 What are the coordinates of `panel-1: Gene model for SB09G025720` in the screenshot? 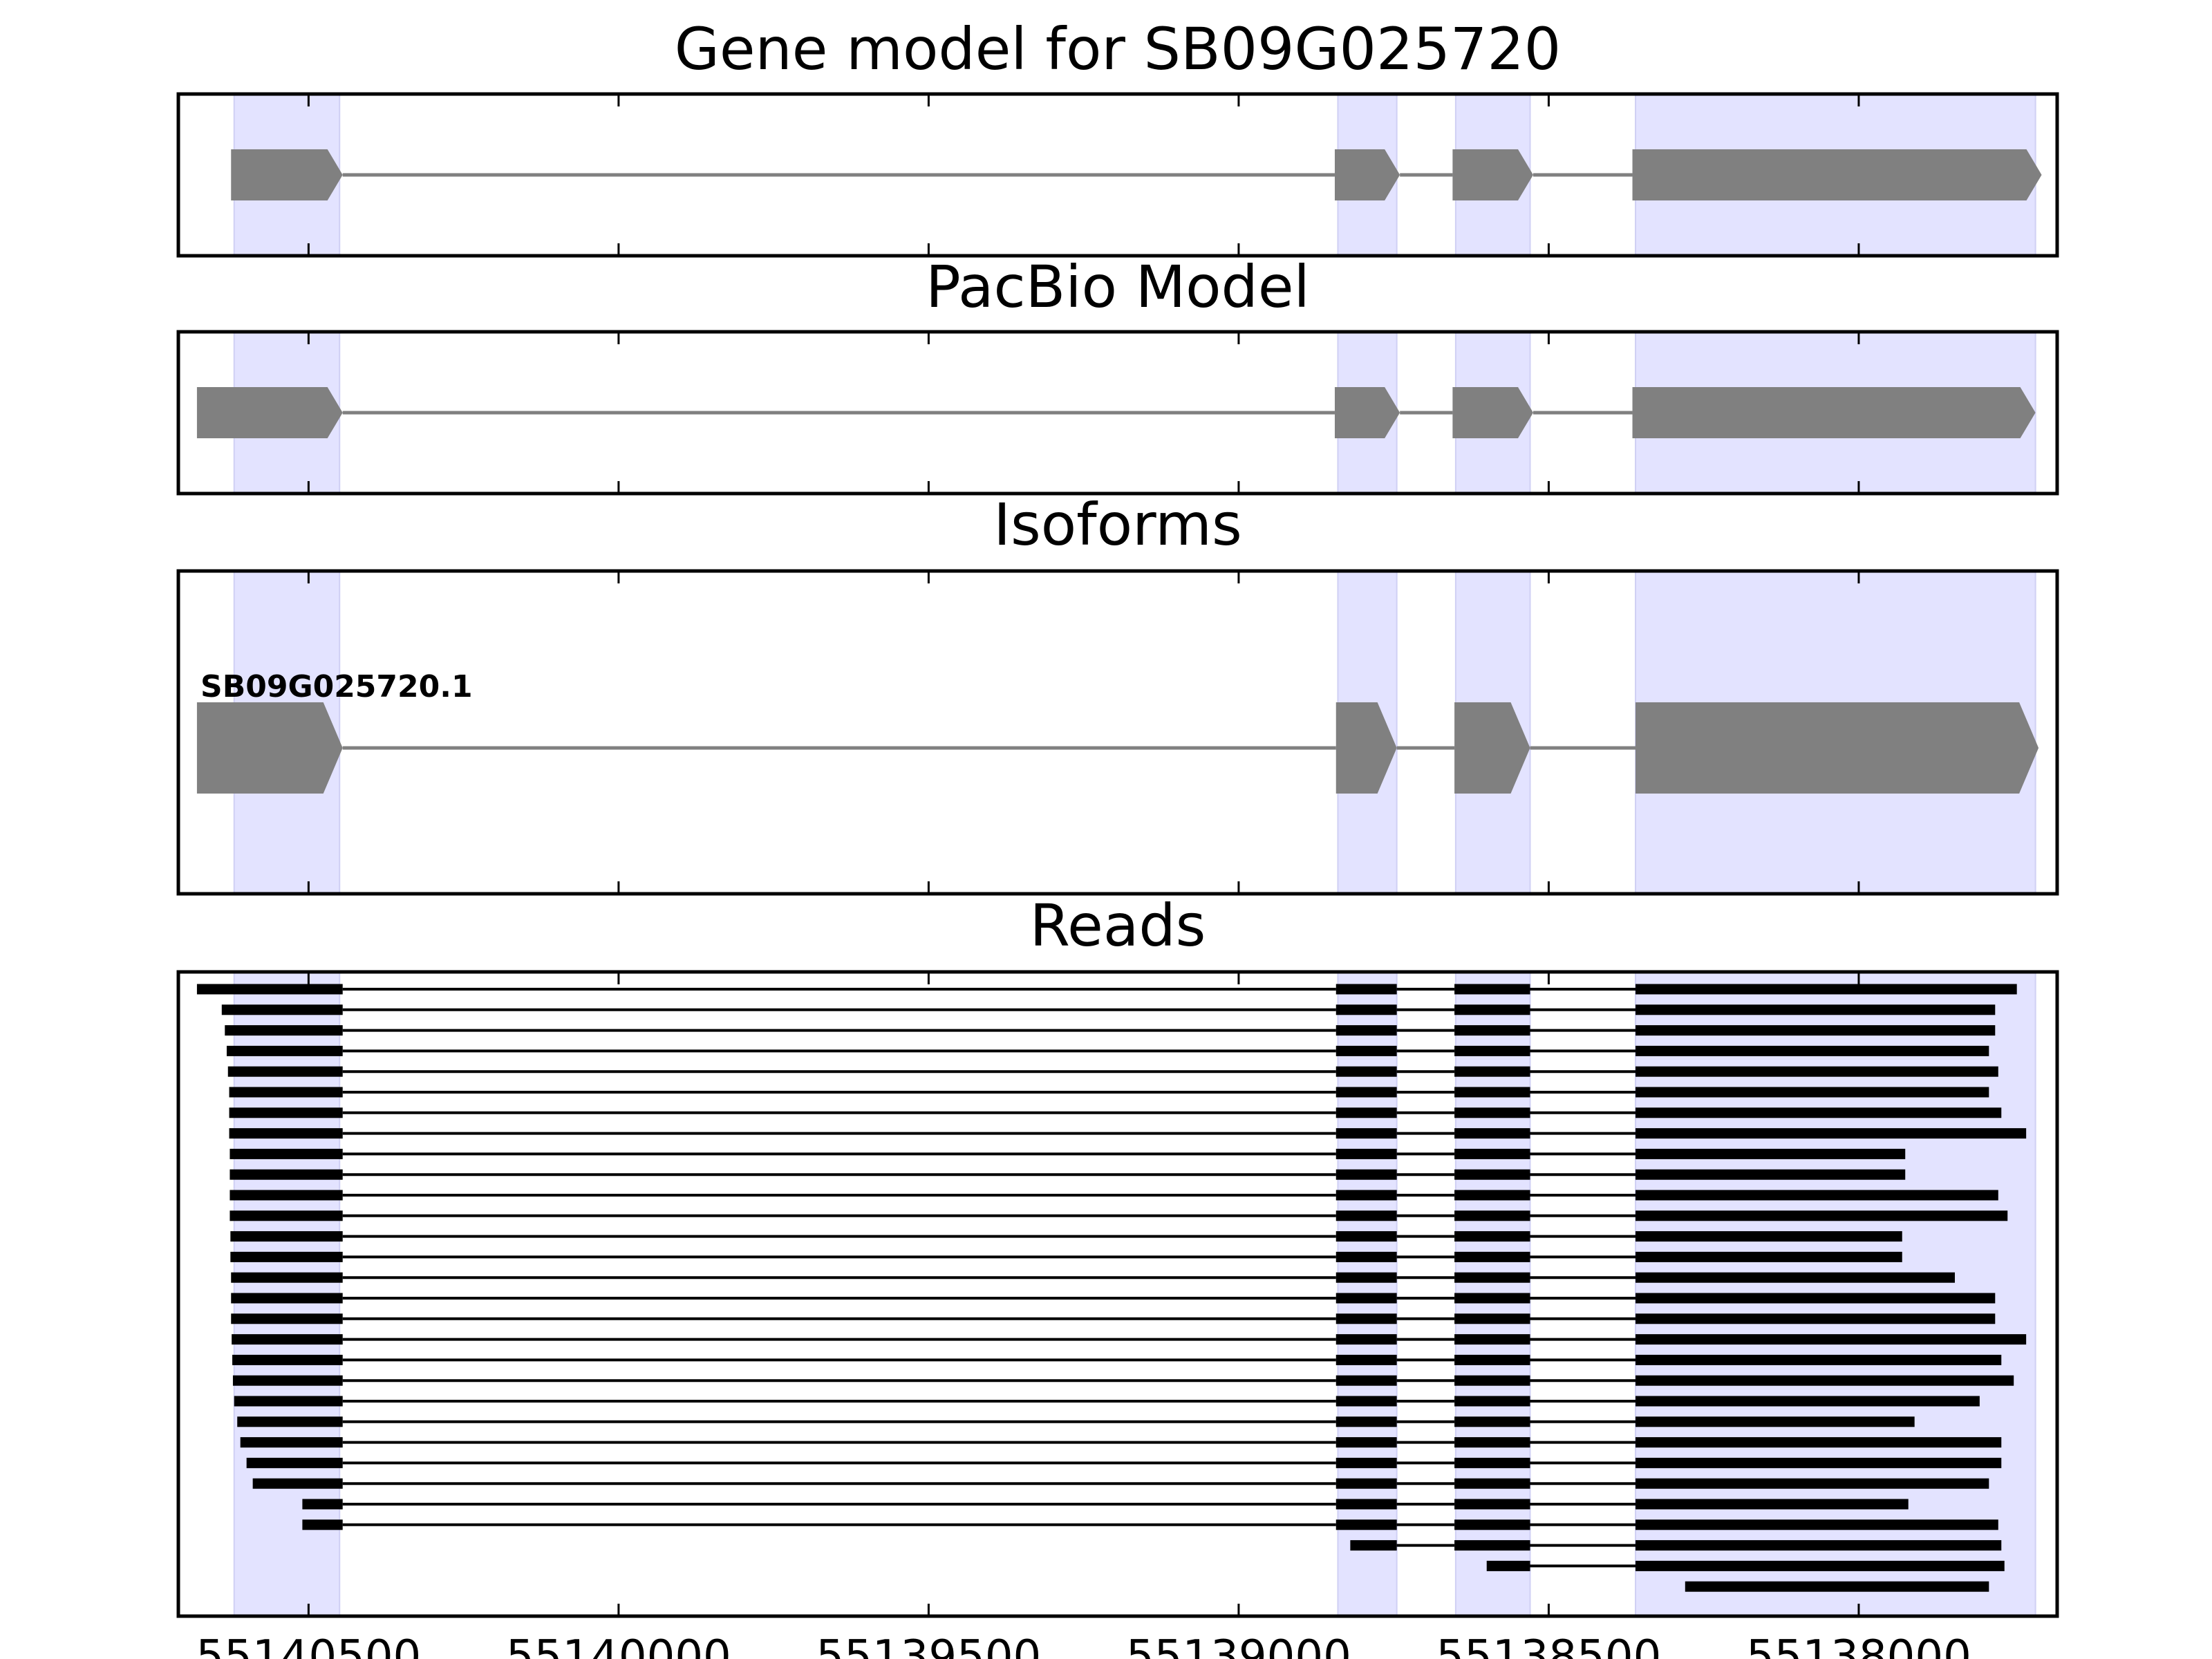 It's located at (1117, 136).